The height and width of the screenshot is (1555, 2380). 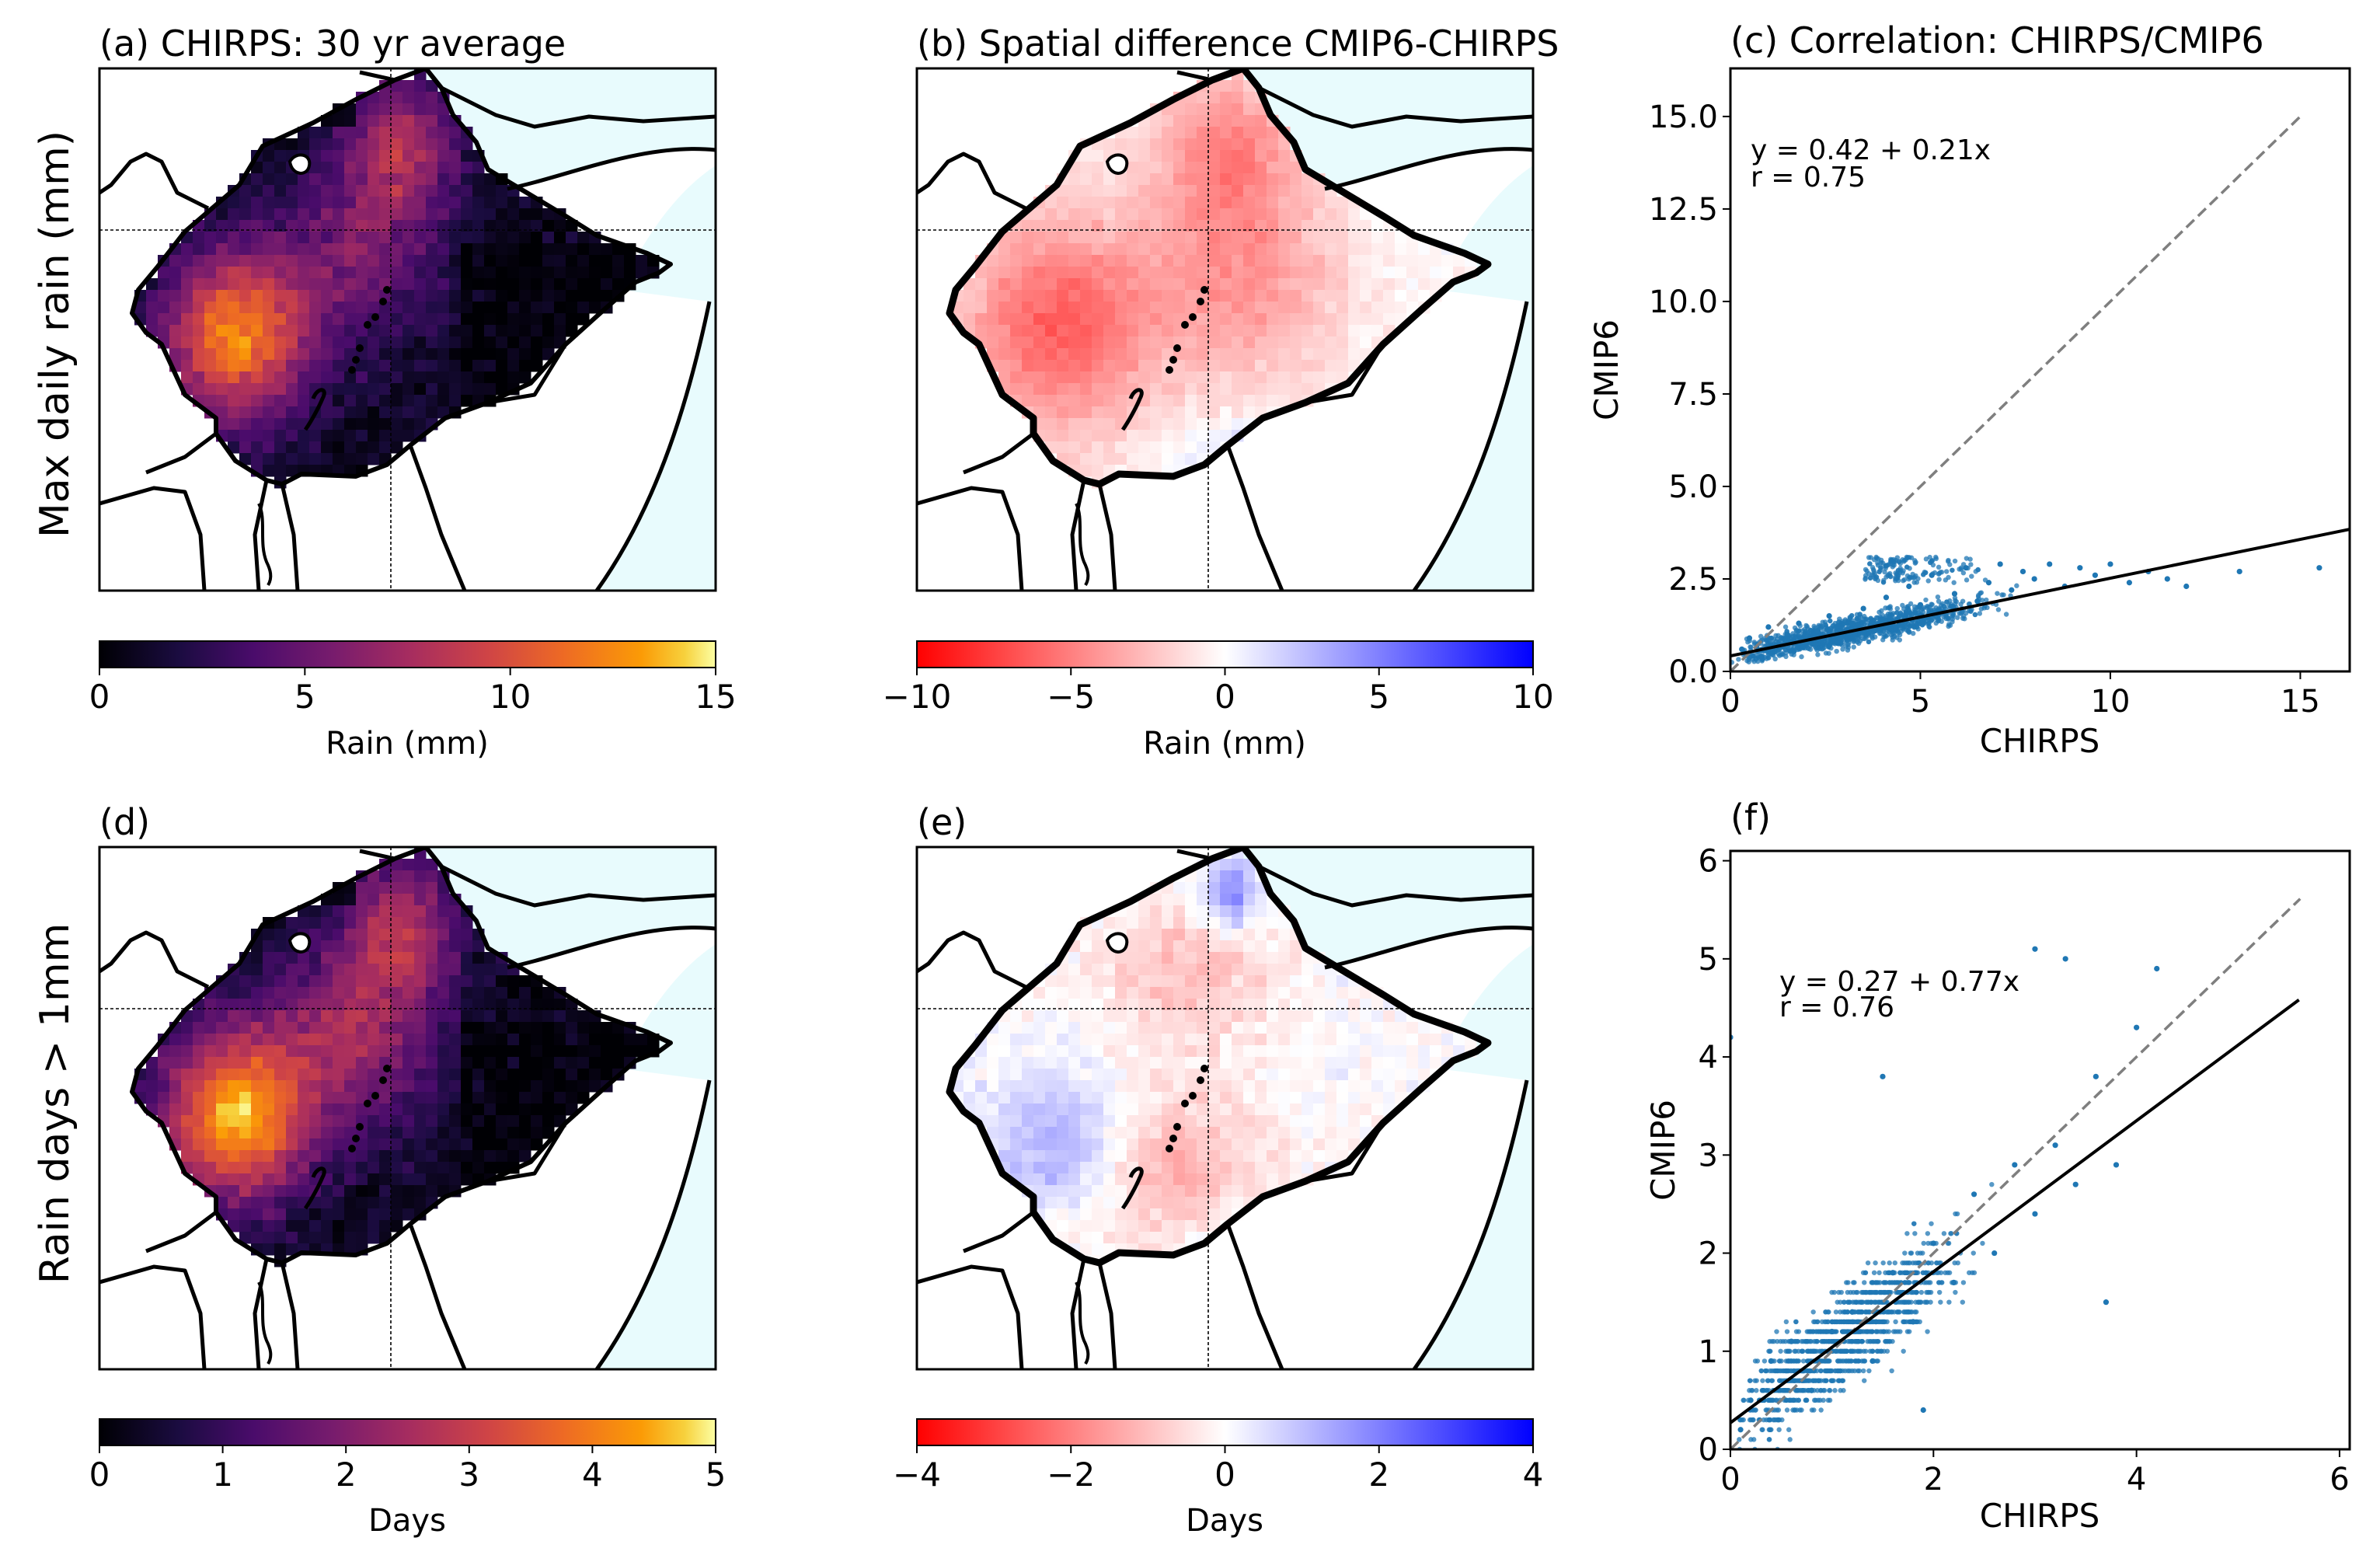 What do you see at coordinates (2339, 1479) in the screenshot?
I see `x-tick-label: 6` at bounding box center [2339, 1479].